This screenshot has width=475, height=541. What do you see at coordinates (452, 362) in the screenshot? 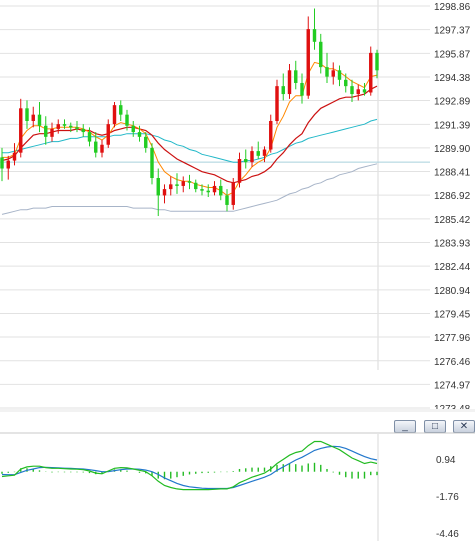
I see `price-tick-label: 1276.46` at bounding box center [452, 362].